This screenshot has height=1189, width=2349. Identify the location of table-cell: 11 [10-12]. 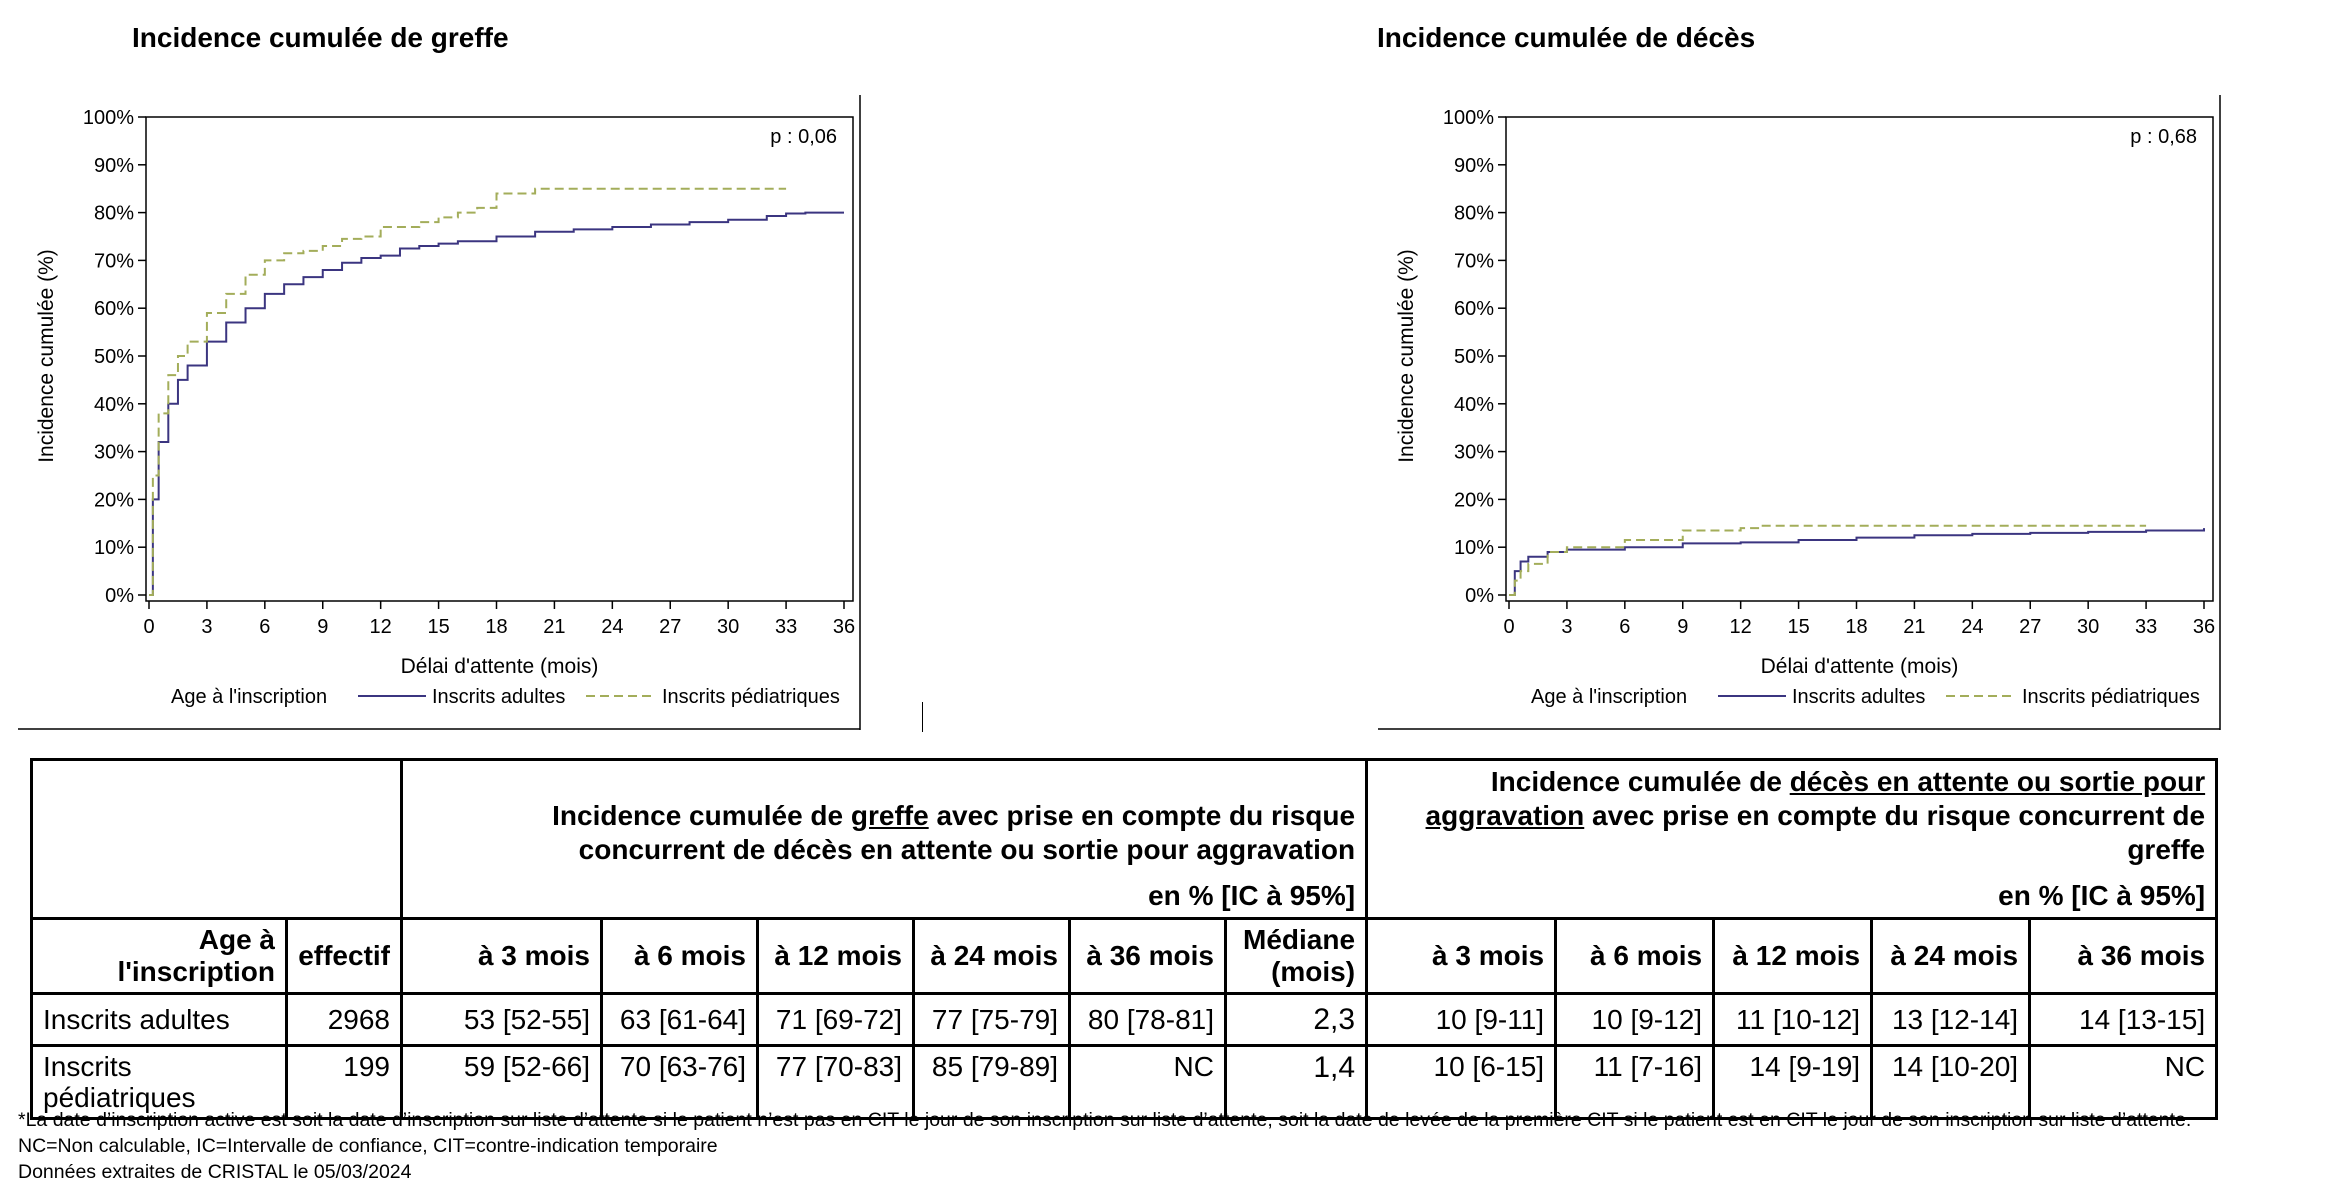
(1793, 1019).